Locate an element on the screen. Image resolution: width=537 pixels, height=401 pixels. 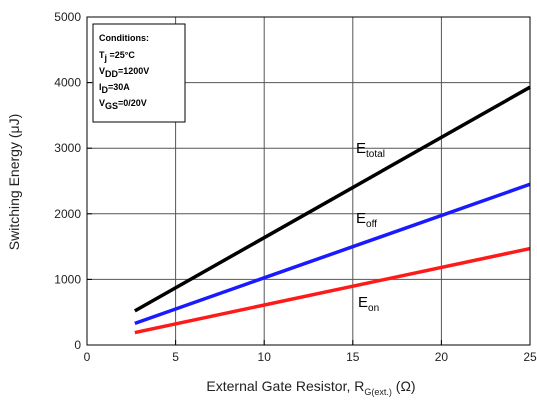
y-axis-title: Switching Energy (μJ) is located at coordinates (14, 182).